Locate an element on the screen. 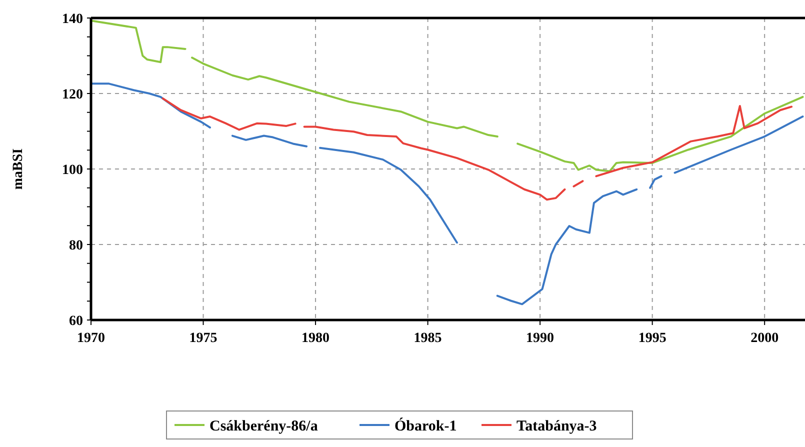 The image size is (805, 447). y-tick-label: 100 is located at coordinates (72, 170).